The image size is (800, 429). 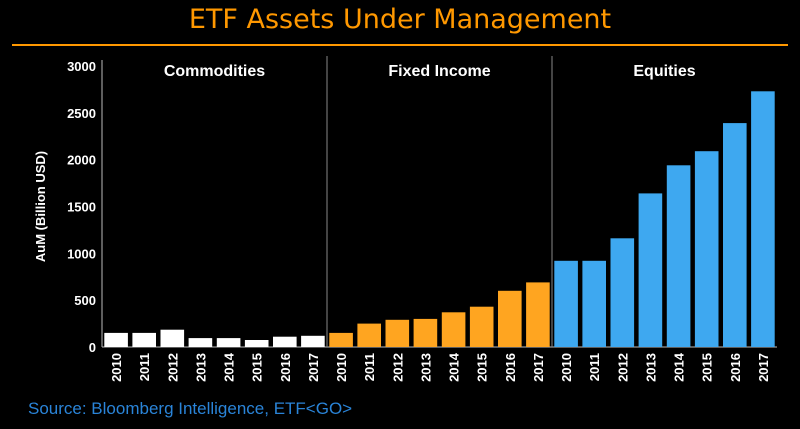 I want to click on y-tick-label: 3000, so click(x=81, y=66).